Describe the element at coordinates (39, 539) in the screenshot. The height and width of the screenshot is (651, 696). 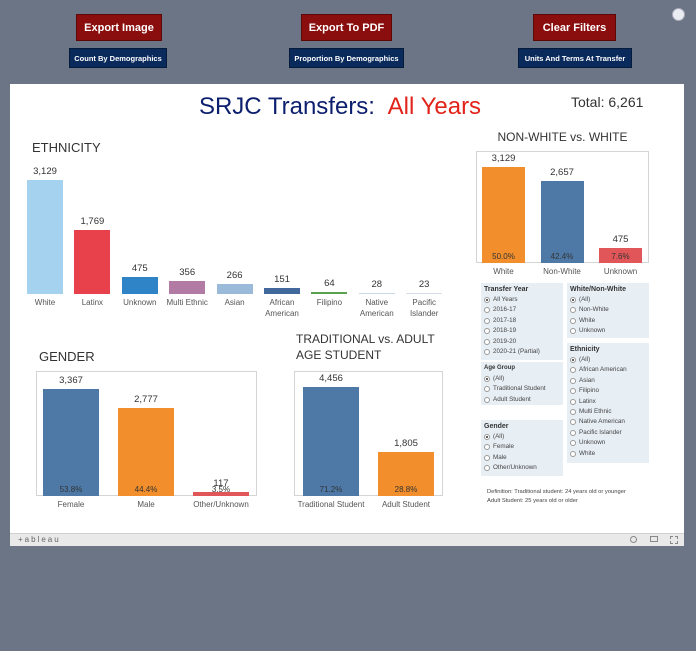
I see `footer-logo: +ableau` at that location.